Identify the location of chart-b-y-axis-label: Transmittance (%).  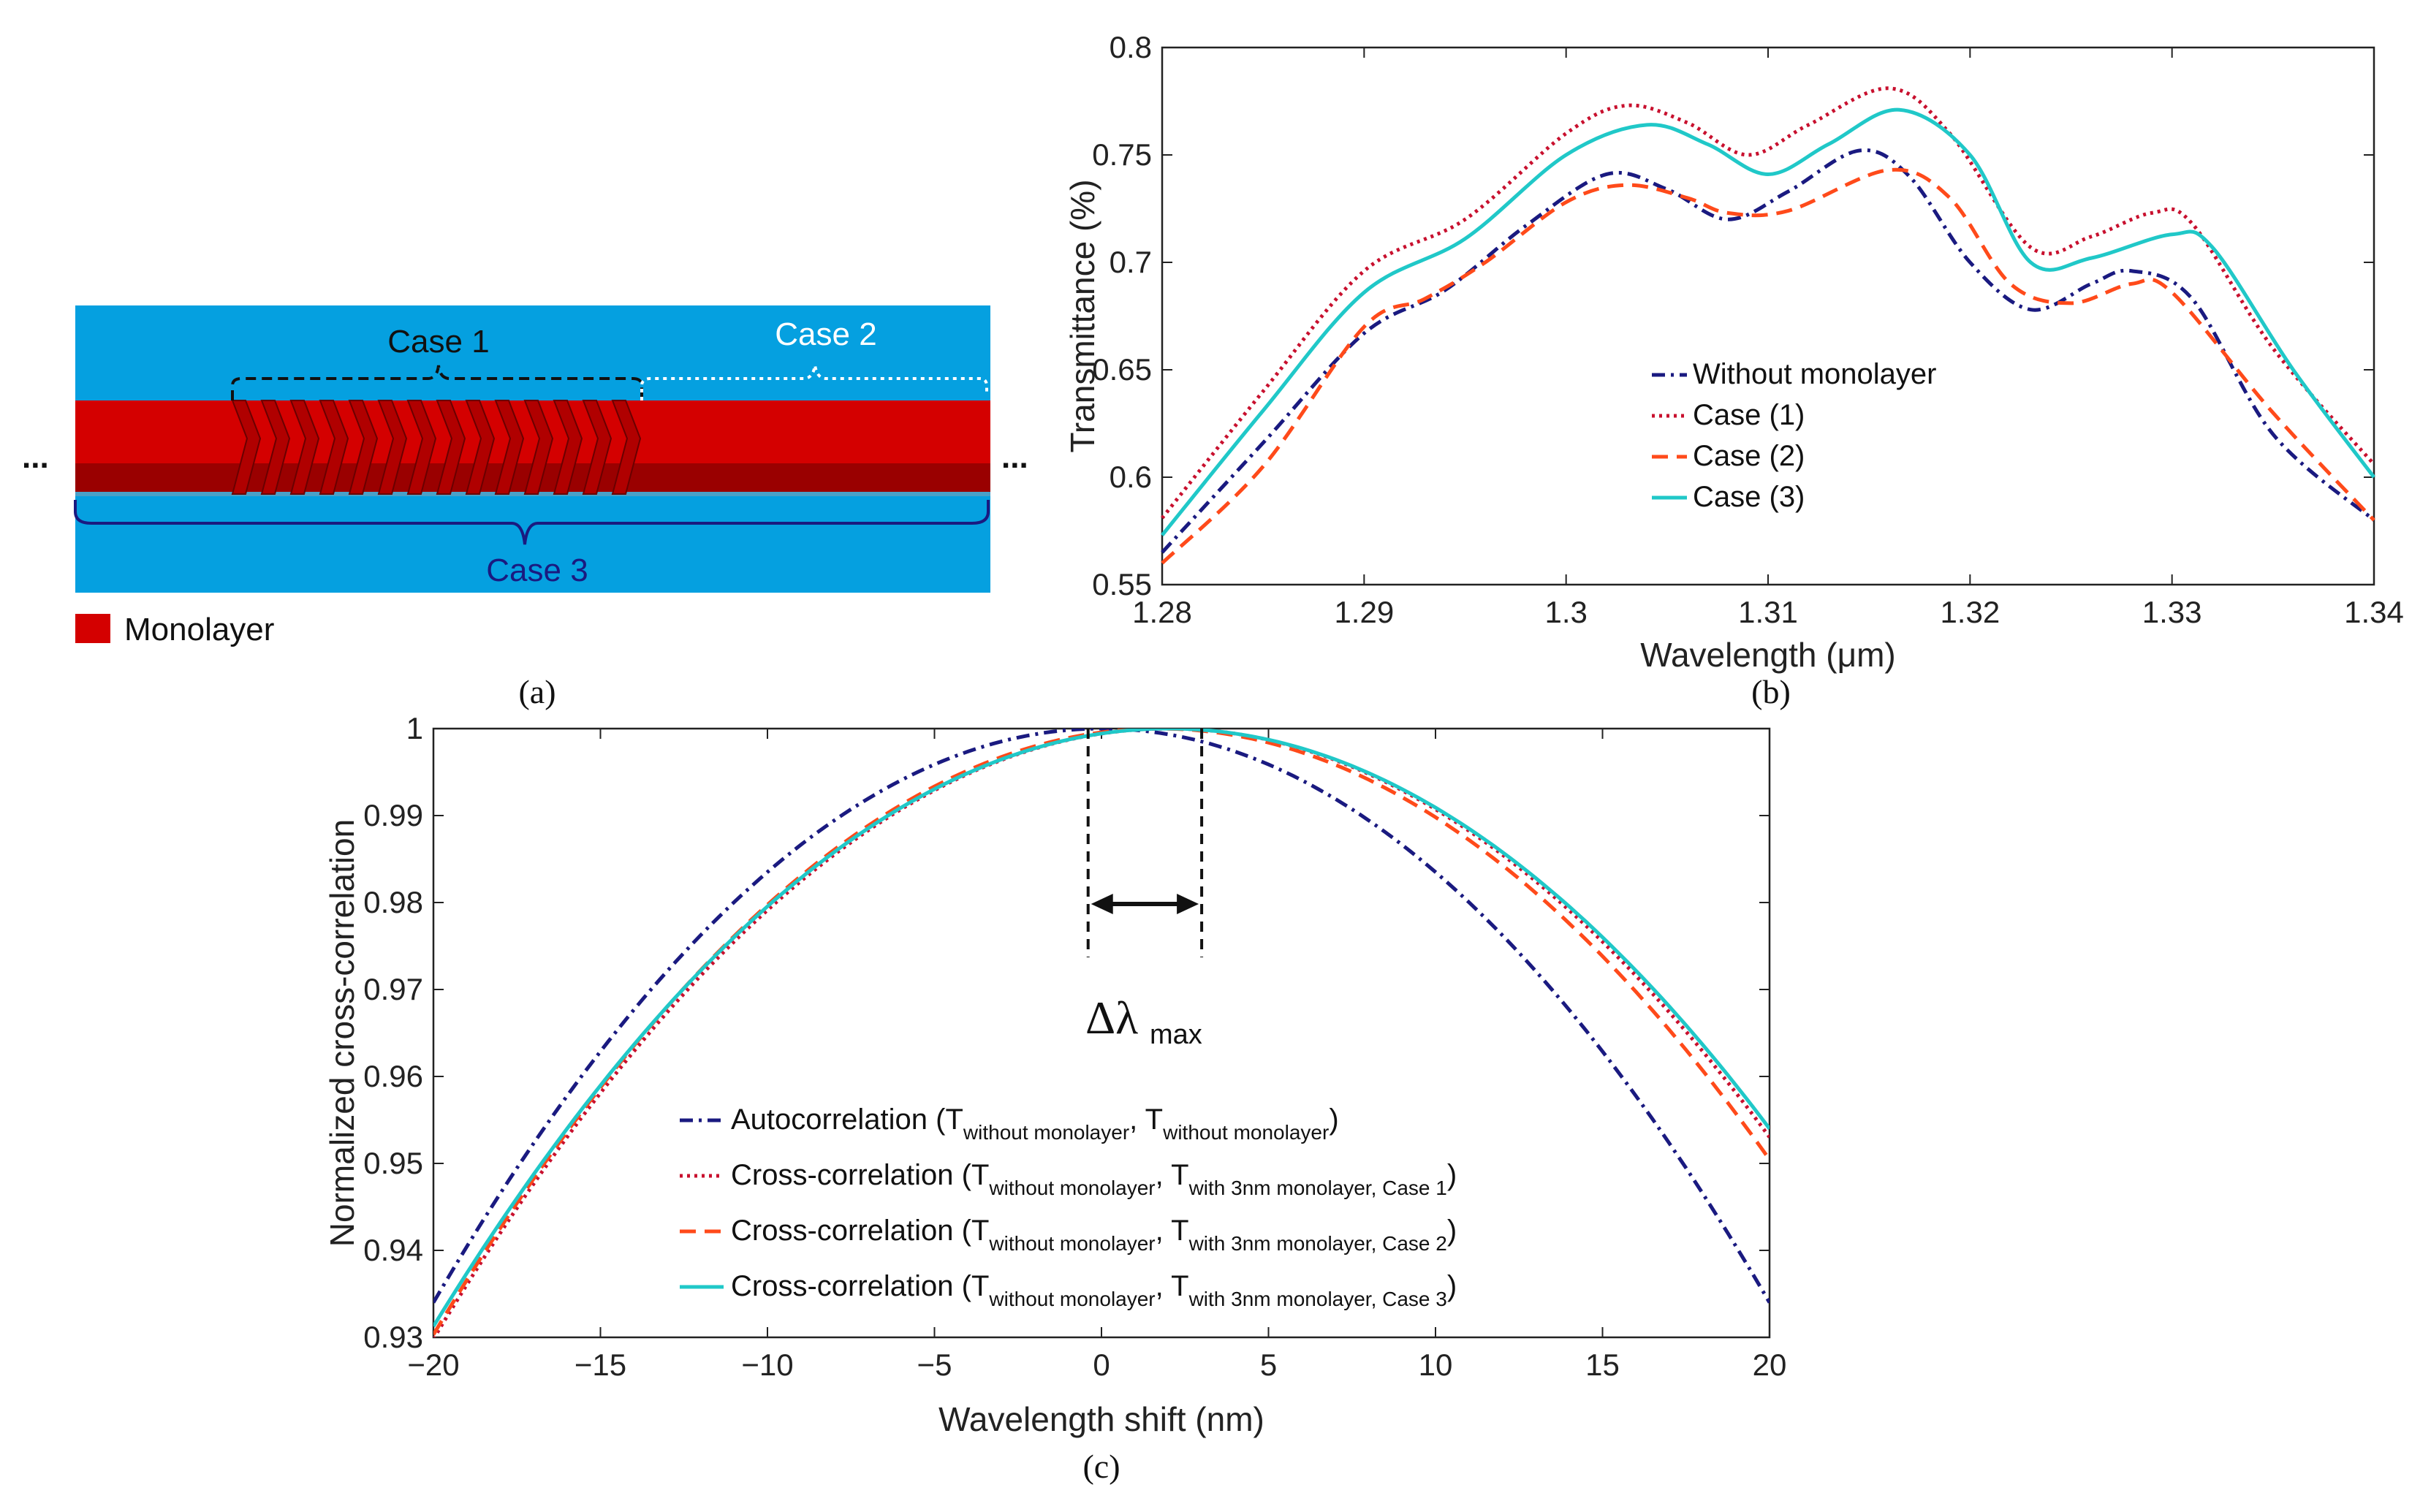
(1082, 315).